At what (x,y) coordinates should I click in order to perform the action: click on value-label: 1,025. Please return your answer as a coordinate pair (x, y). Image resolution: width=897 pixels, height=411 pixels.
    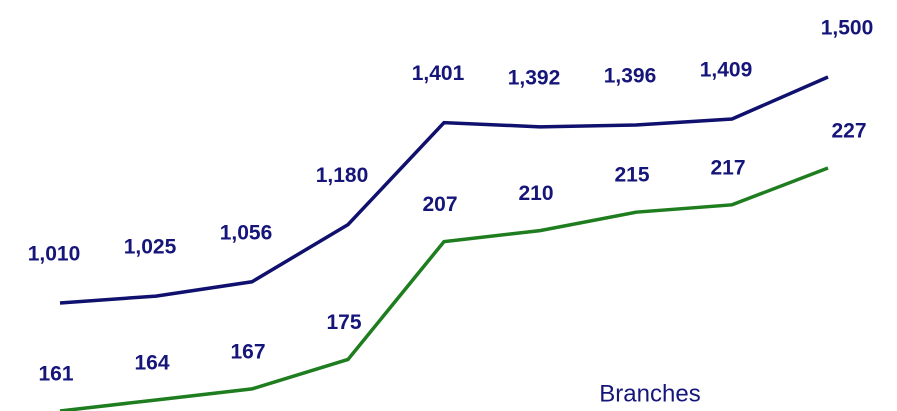
    Looking at the image, I should click on (150, 247).